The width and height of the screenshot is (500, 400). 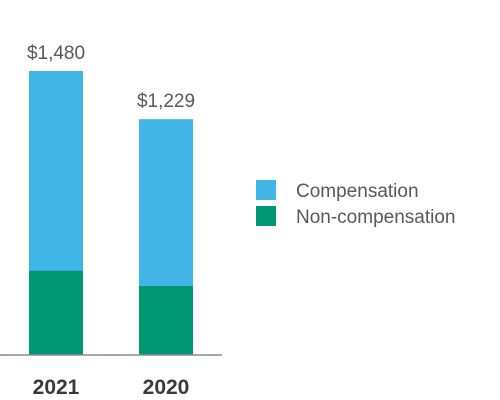 I want to click on x-tick-label-2020: 2020, so click(x=166, y=387).